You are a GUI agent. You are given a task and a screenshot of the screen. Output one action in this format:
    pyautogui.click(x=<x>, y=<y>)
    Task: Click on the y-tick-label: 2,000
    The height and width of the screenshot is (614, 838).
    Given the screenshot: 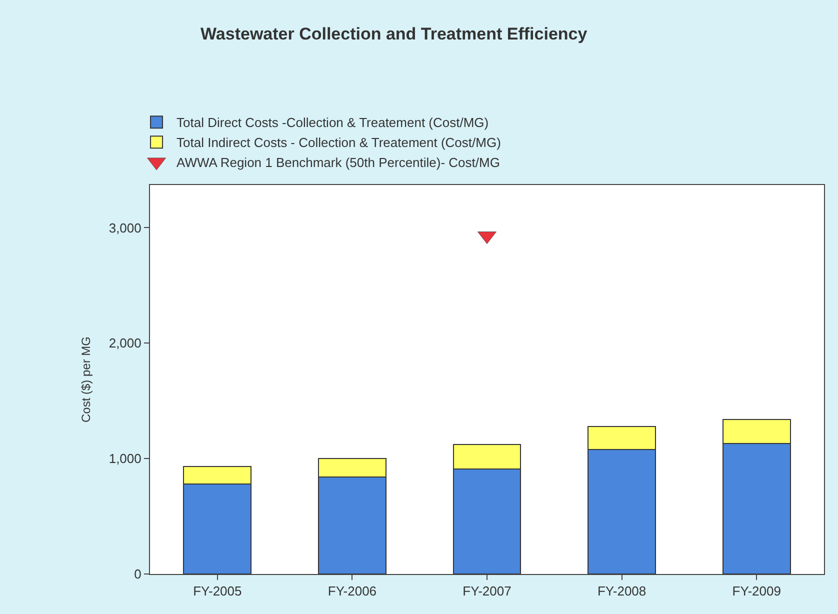 What is the action you would take?
    pyautogui.click(x=125, y=343)
    